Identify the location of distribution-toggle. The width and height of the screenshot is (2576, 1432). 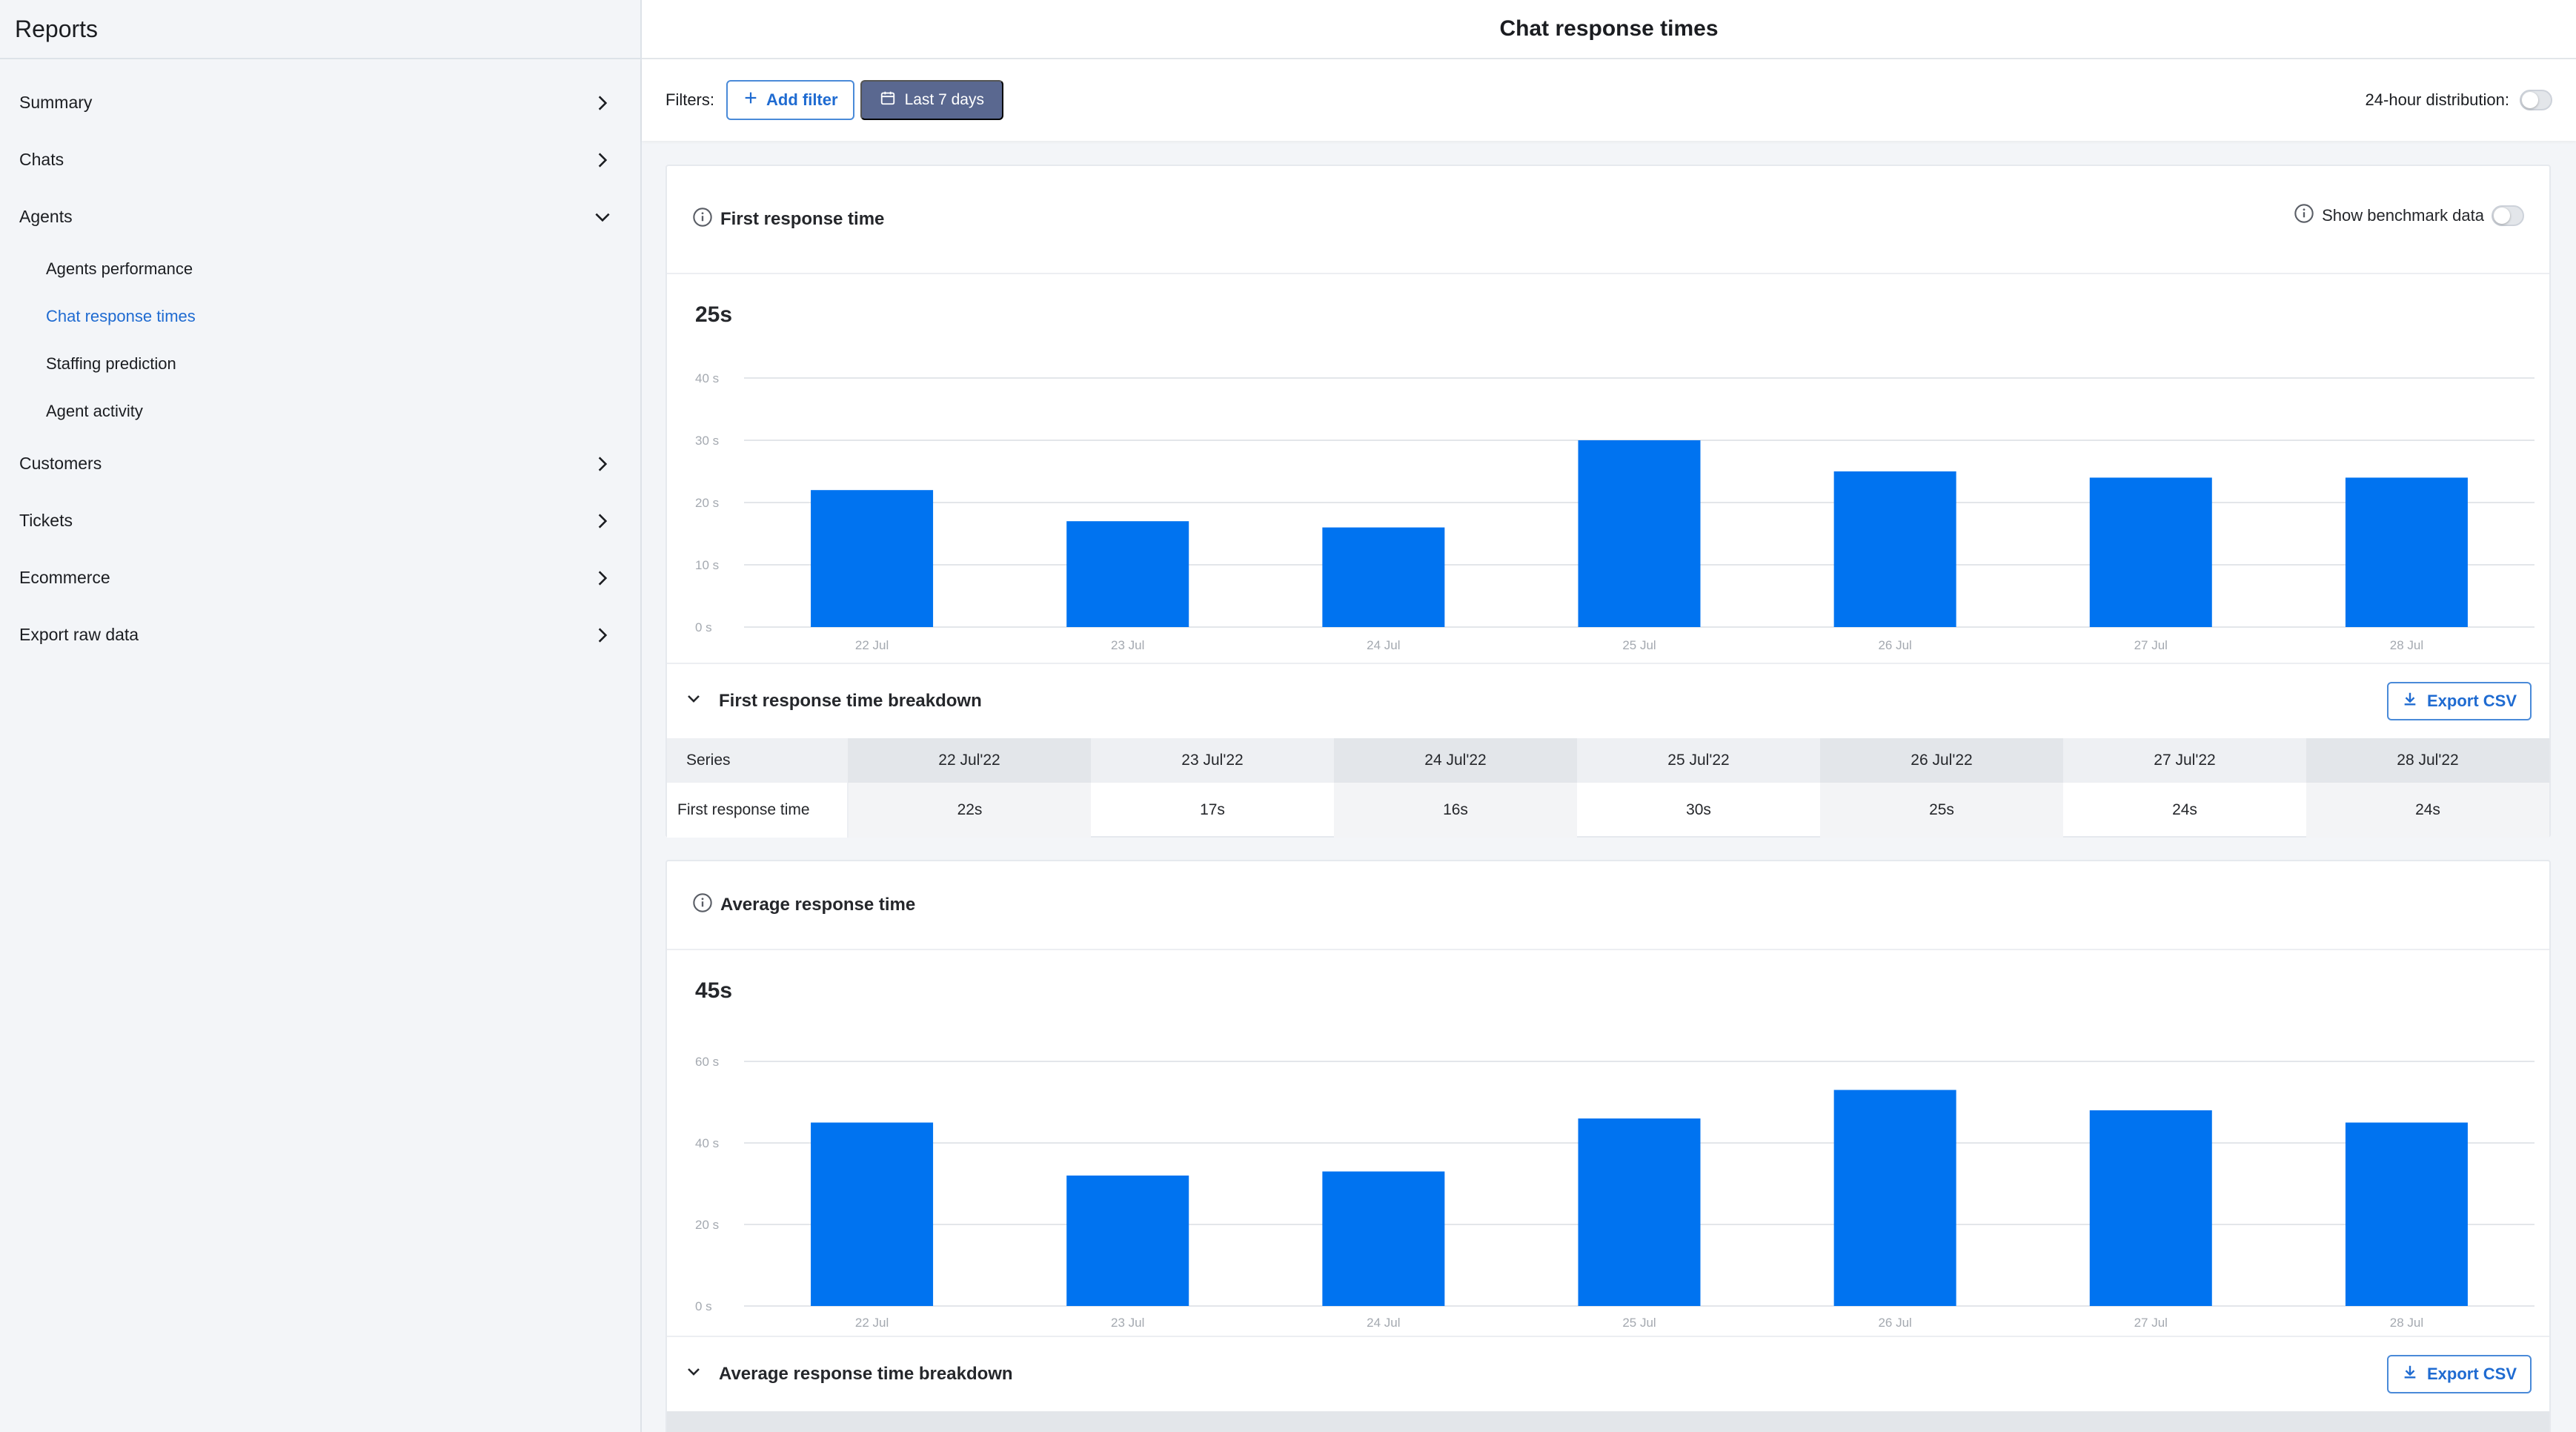
(2536, 100).